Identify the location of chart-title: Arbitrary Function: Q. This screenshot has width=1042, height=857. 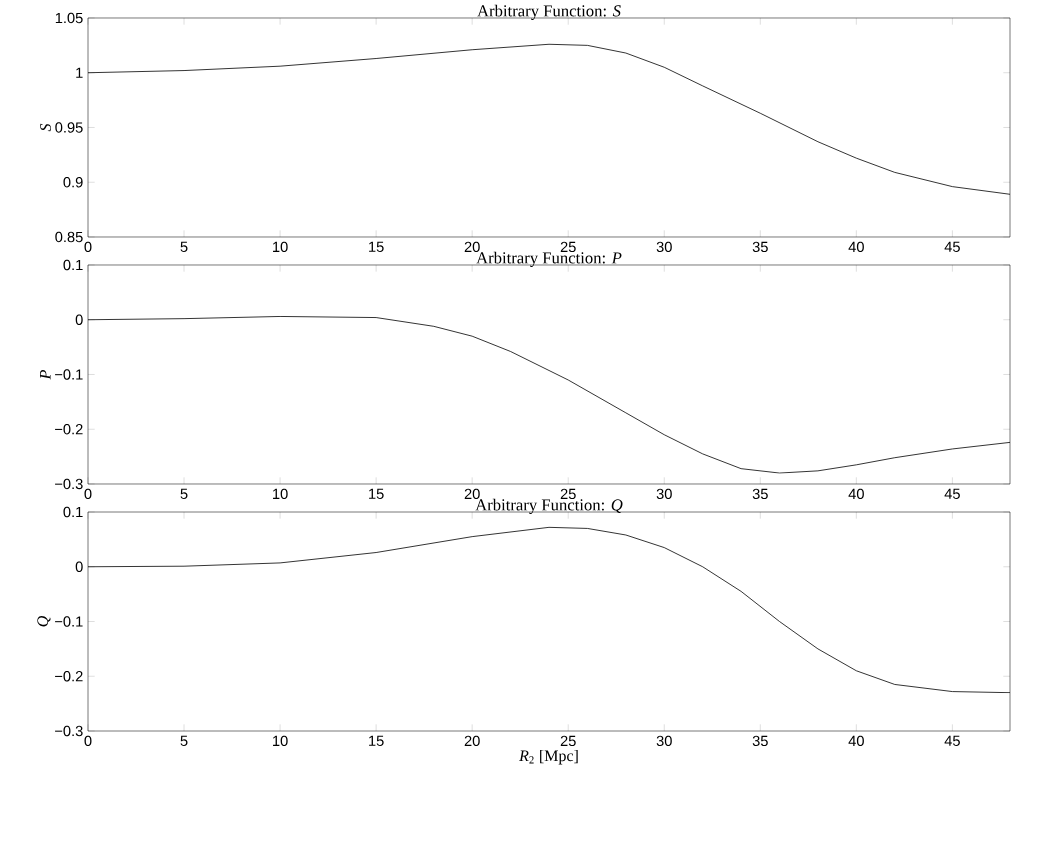
(549, 506).